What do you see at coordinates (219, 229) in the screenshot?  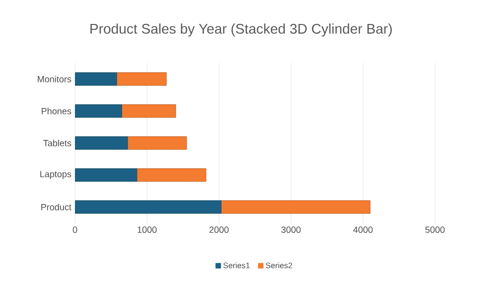 I see `x-tick-label: 2000` at bounding box center [219, 229].